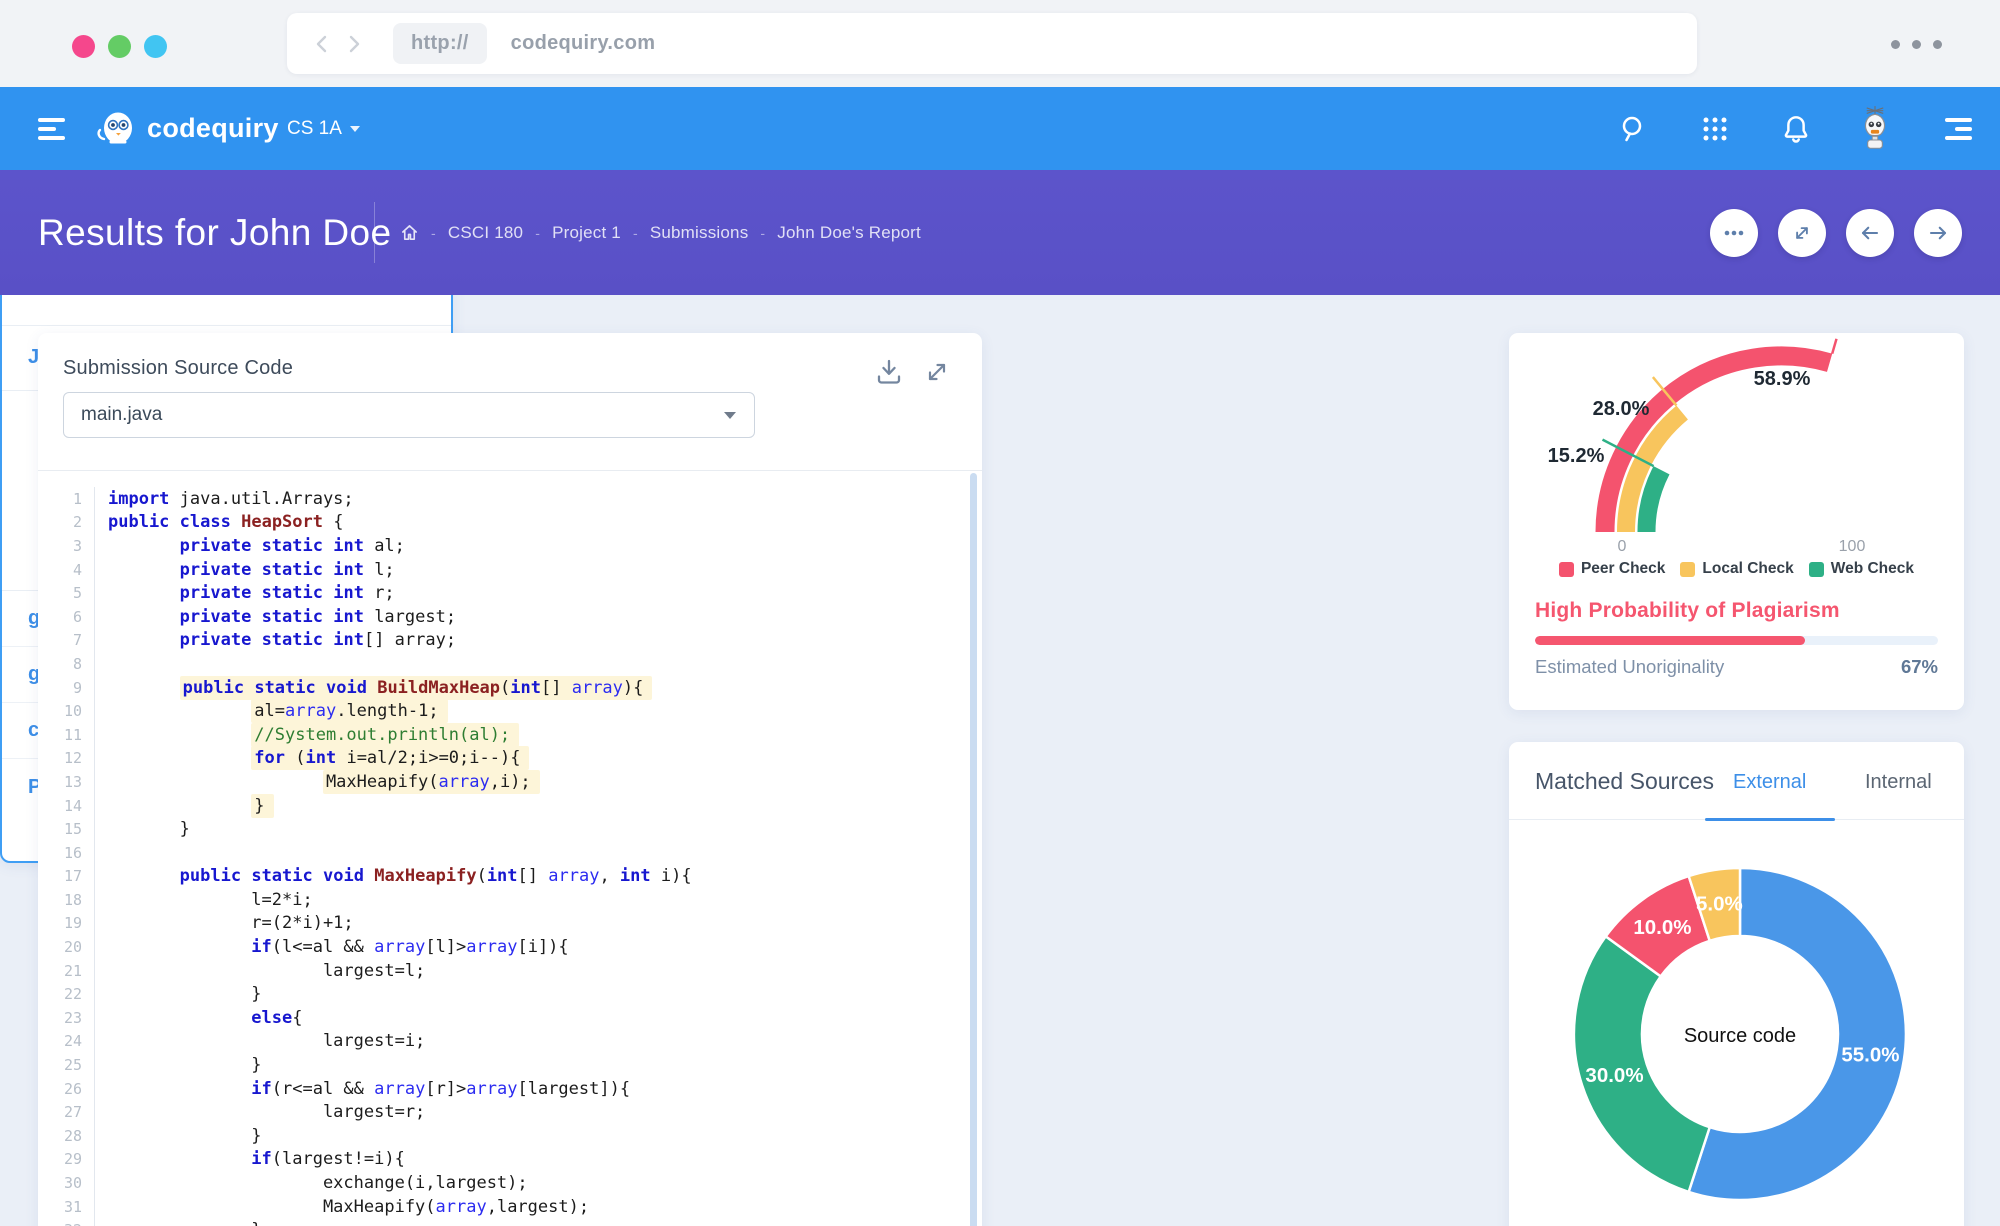  Describe the element at coordinates (1875, 128) in the screenshot. I see `user-avatar` at that location.